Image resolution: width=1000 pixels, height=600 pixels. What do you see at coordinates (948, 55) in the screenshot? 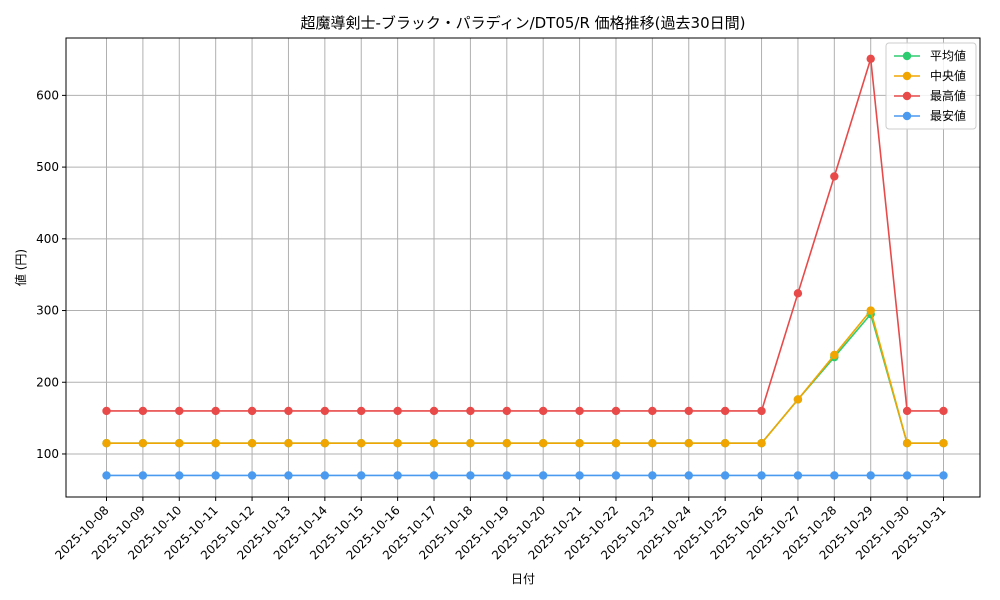
I see `legend-label: 平均値` at bounding box center [948, 55].